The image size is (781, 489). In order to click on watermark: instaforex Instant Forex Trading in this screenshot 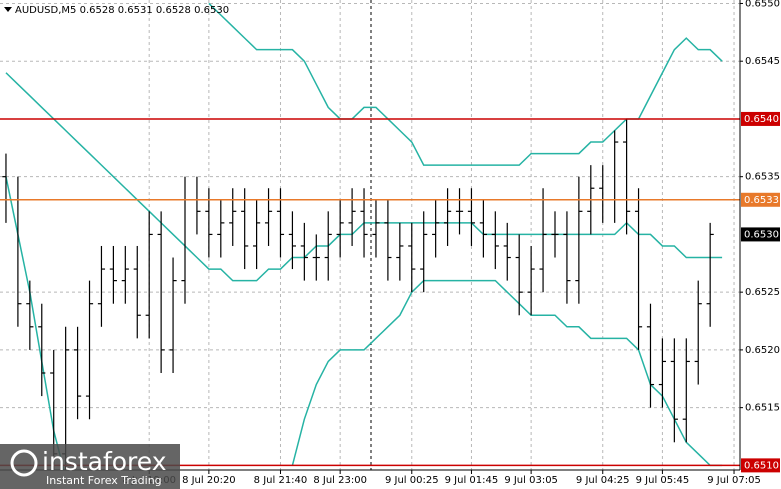, I will do `click(90, 466)`.